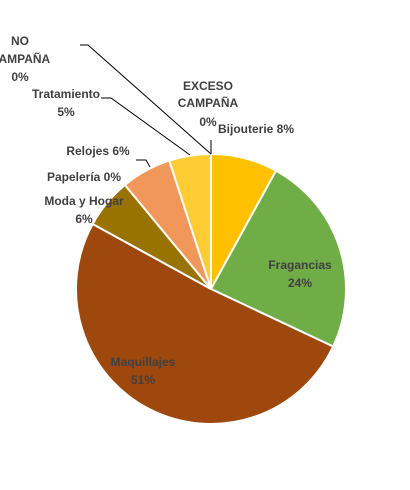 The height and width of the screenshot is (490, 410). What do you see at coordinates (84, 219) in the screenshot?
I see `label-moda-y-hogar-1: 6%` at bounding box center [84, 219].